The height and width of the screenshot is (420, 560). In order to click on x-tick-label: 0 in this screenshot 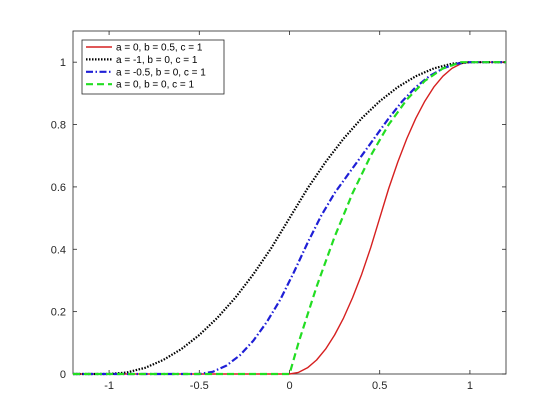, I will do `click(289, 386)`.